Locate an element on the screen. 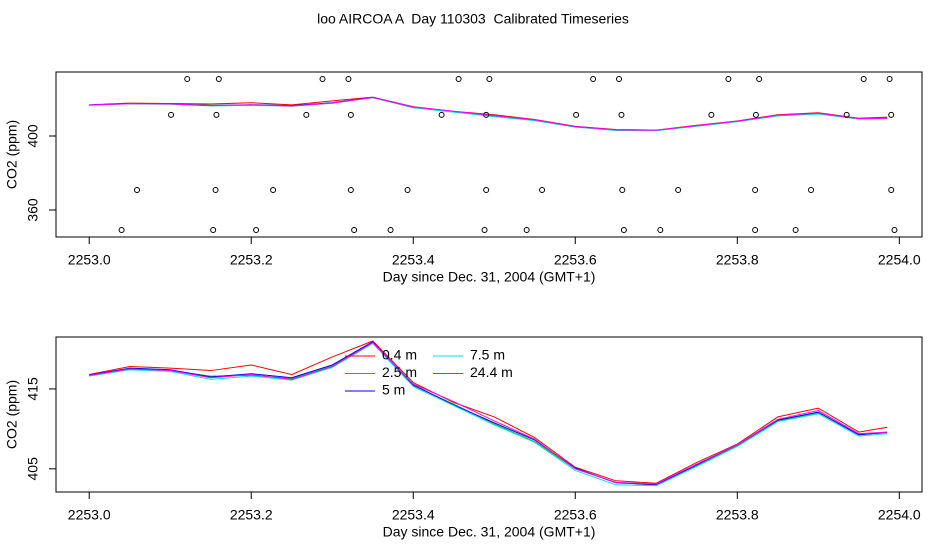 The width and height of the screenshot is (950, 550). legend-label: 5 m is located at coordinates (393, 390).